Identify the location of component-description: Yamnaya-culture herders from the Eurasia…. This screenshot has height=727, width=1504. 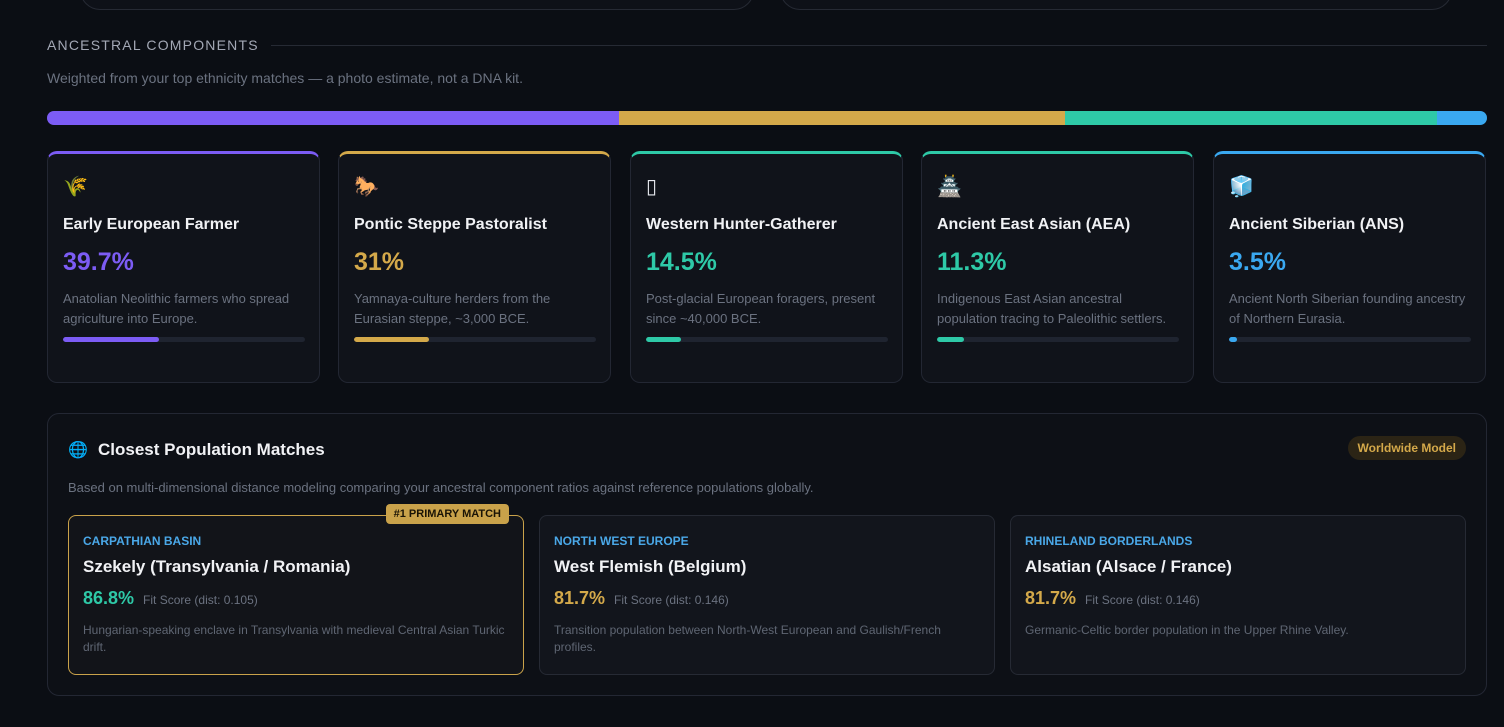
(452, 308).